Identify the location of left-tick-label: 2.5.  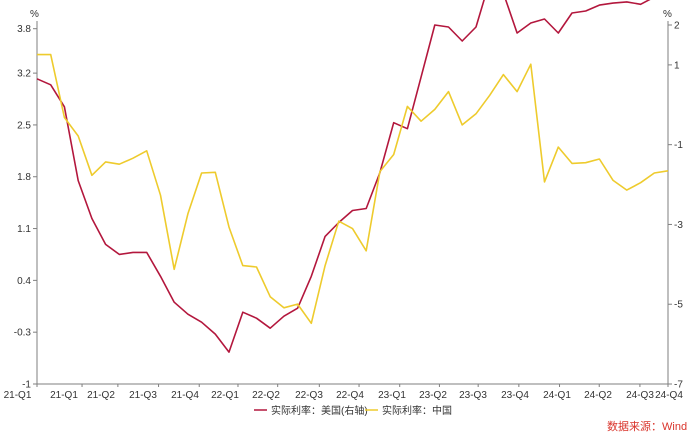
(24, 125).